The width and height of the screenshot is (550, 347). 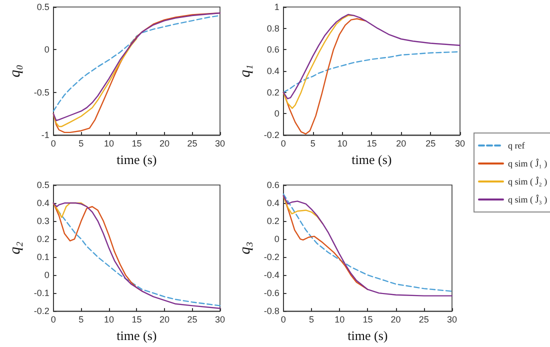 I want to click on y-axis-title: q₁, so click(x=246, y=71).